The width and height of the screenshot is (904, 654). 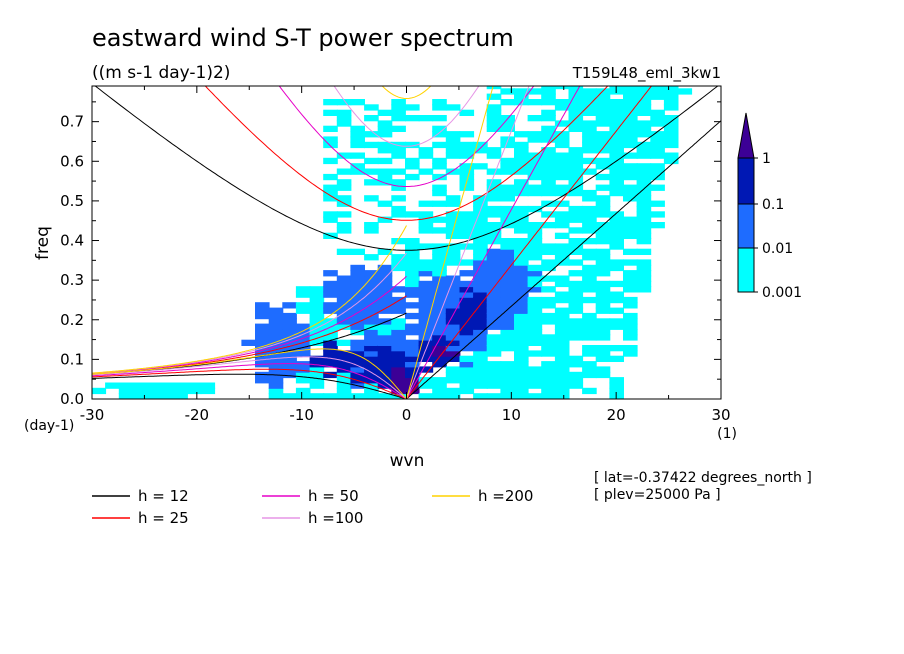 I want to click on colorbar-label: 1, so click(x=766, y=159).